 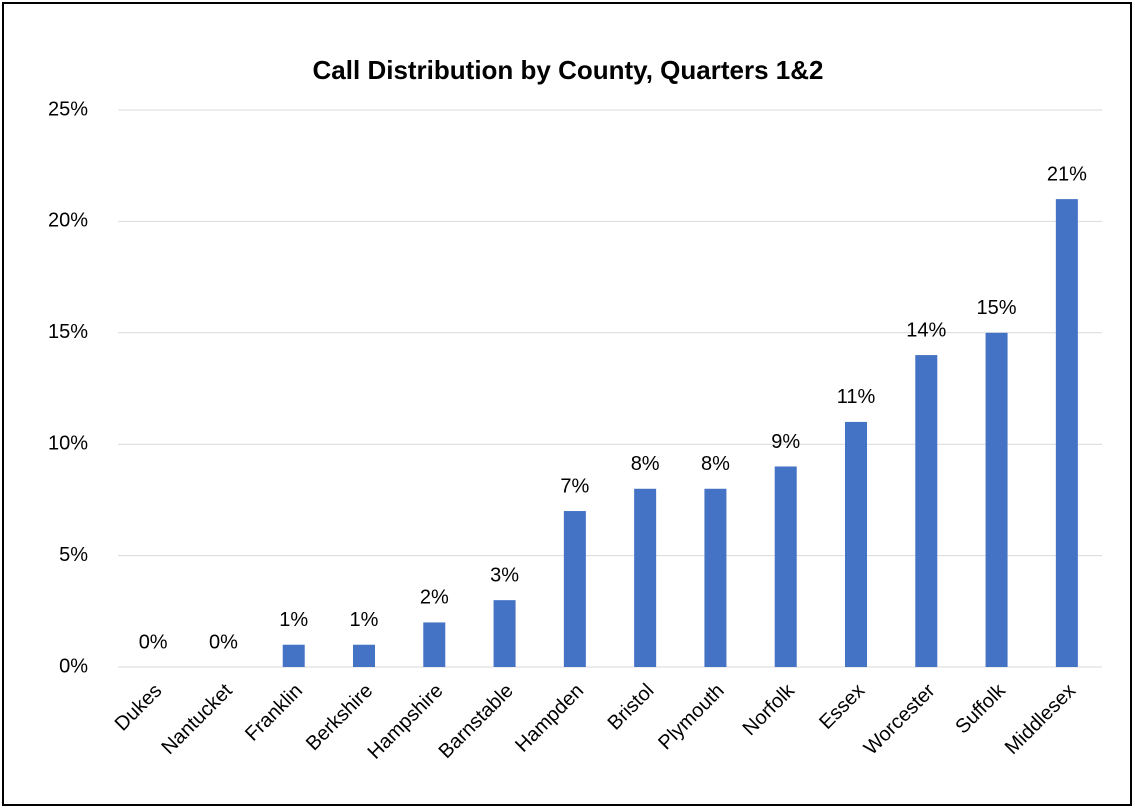 What do you see at coordinates (68, 221) in the screenshot?
I see `y-tick-label: 20%` at bounding box center [68, 221].